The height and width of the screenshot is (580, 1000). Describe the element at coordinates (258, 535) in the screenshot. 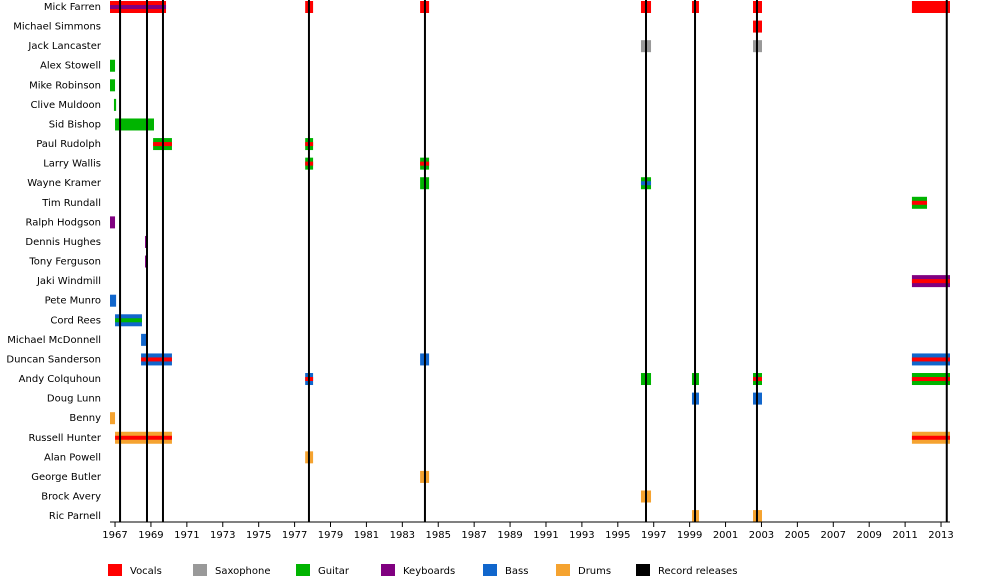

I see `x-tick-label: 1975` at that location.